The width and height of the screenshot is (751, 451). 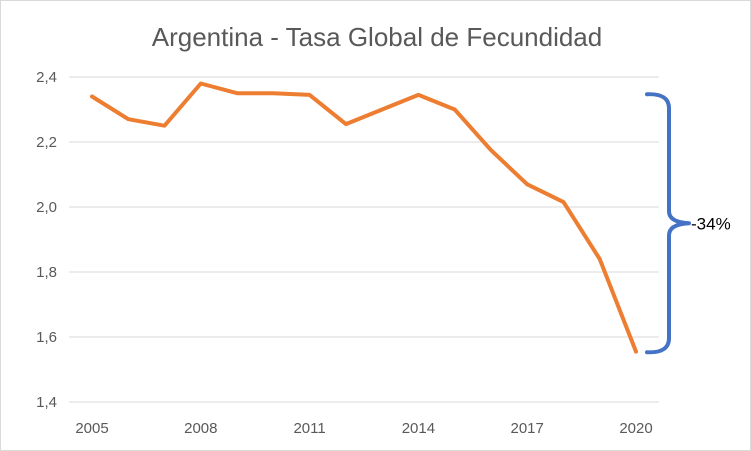 What do you see at coordinates (377, 37) in the screenshot?
I see `chart-title: Argentina - Tasa Global de Fecundidad` at bounding box center [377, 37].